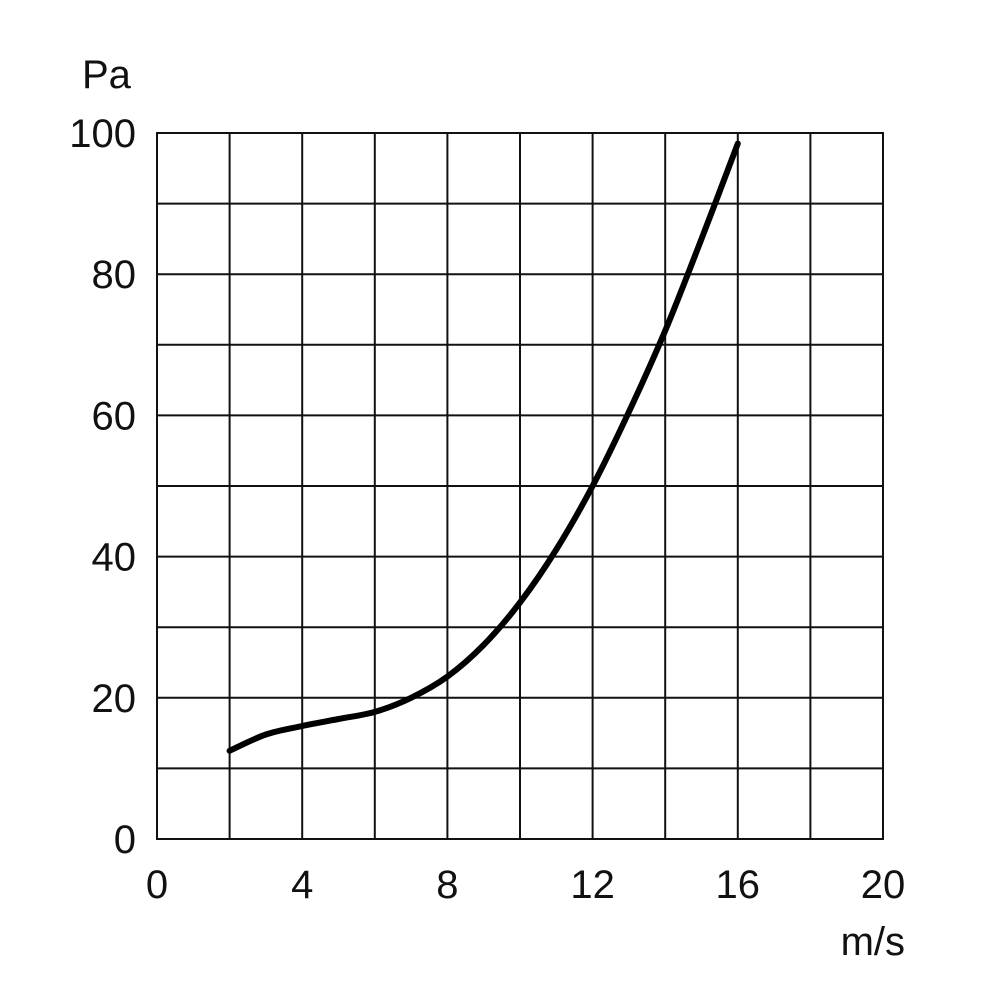  I want to click on x-axis-label: m/s, so click(873, 942).